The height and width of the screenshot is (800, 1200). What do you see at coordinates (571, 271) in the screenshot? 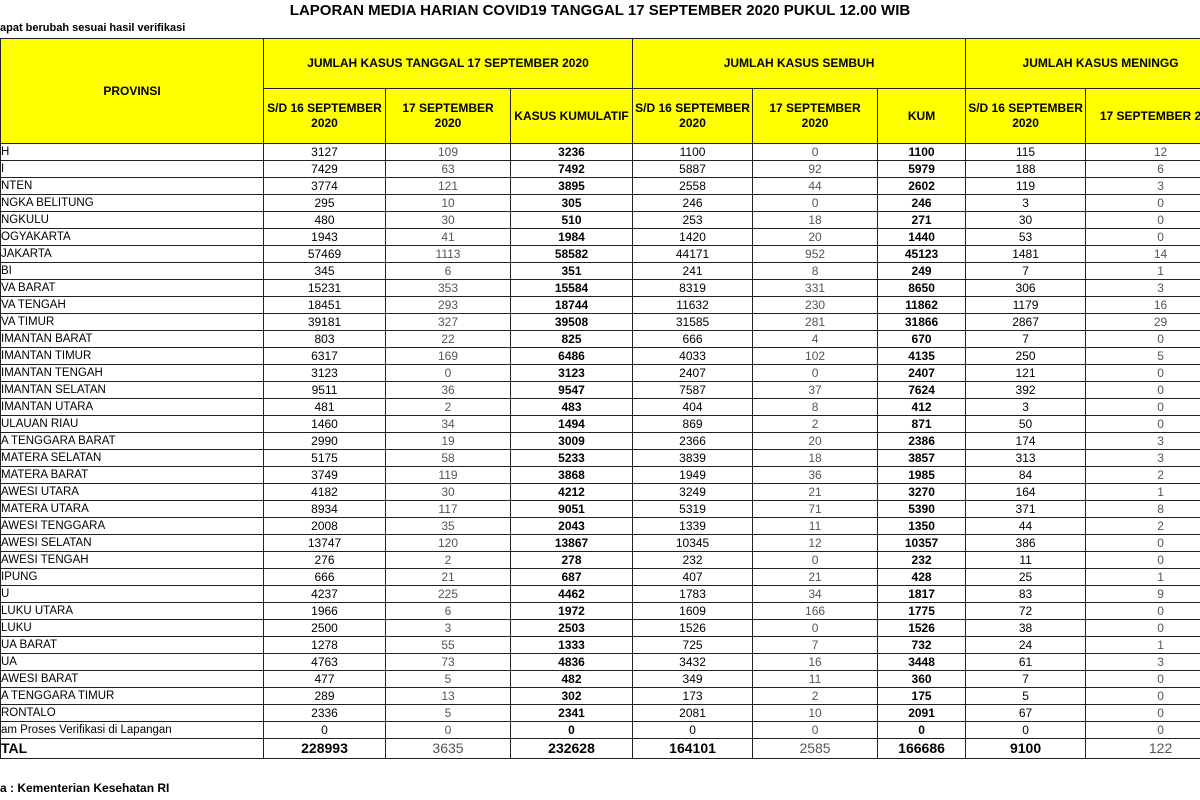
I see `cell: 351` at bounding box center [571, 271].